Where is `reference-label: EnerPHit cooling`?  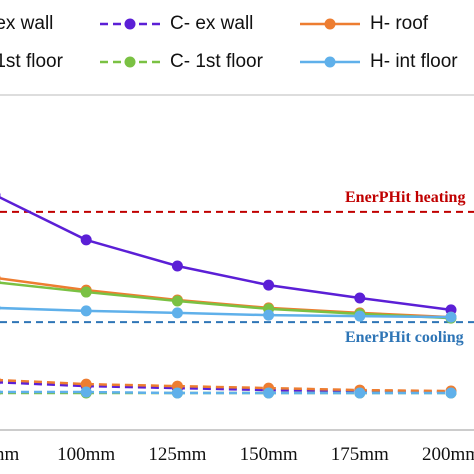
reference-label: EnerPHit cooling is located at coordinates (404, 337).